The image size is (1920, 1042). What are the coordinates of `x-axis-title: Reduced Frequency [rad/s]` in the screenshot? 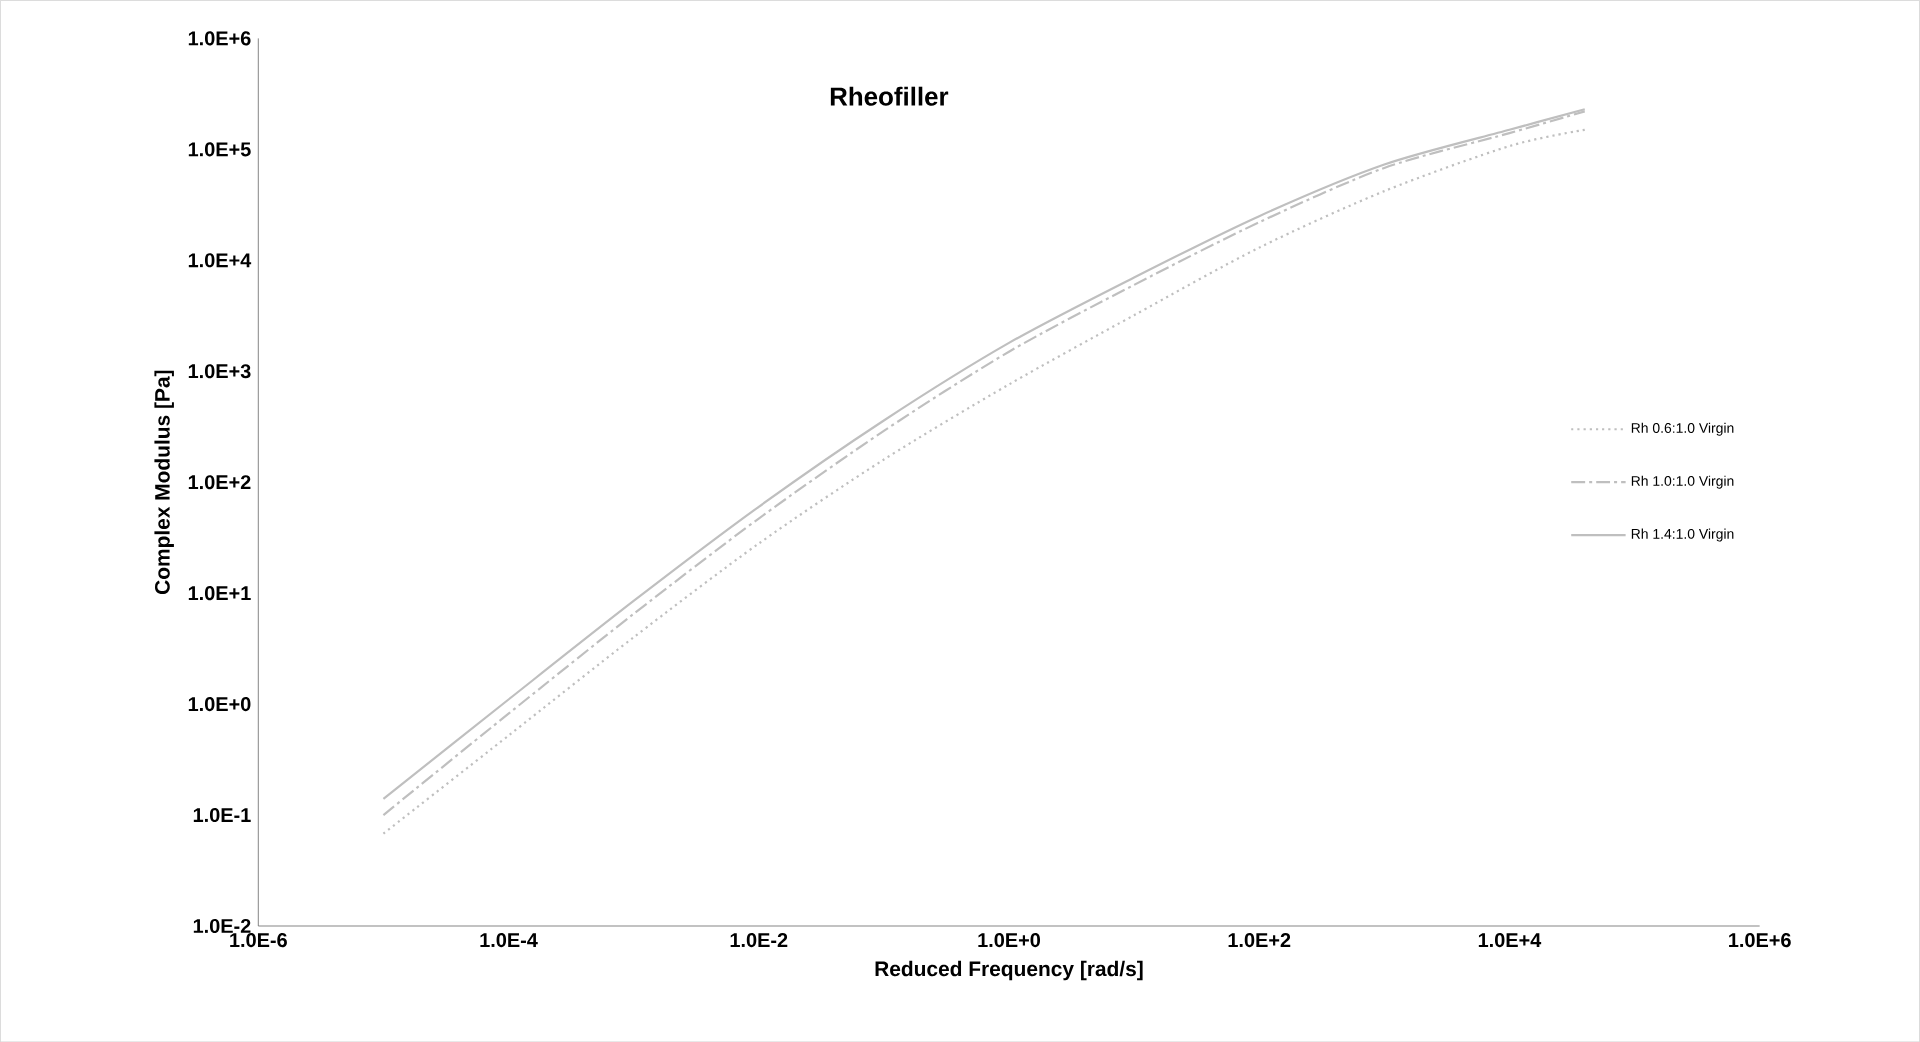 It's located at (1009, 970).